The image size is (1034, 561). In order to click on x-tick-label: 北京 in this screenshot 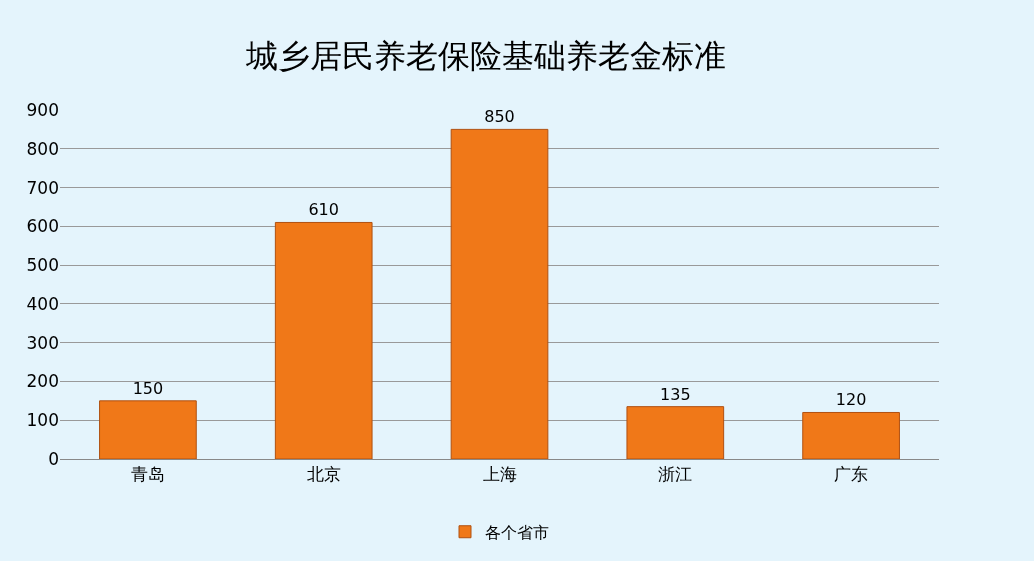, I will do `click(323, 474)`.